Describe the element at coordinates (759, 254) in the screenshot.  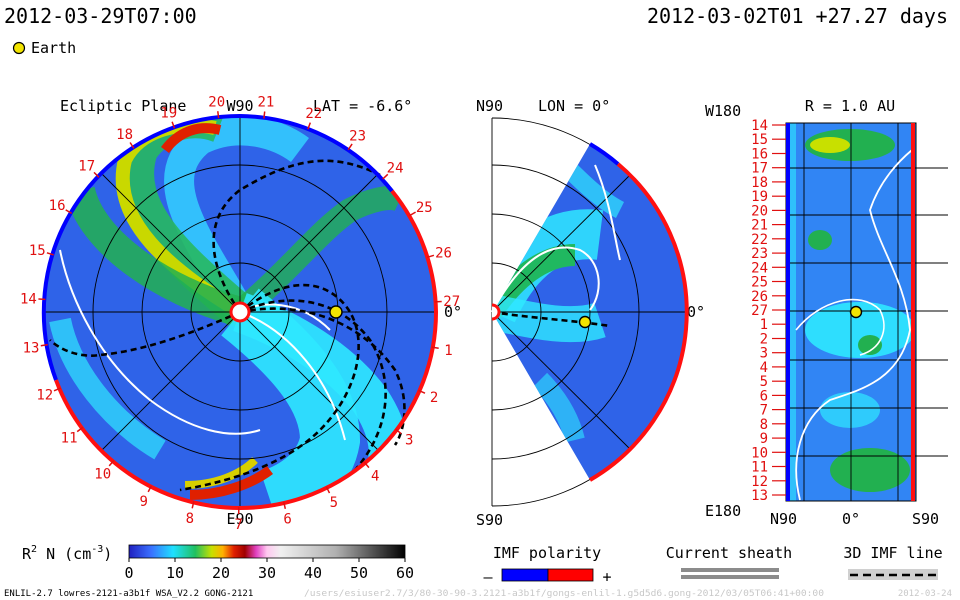
I see `radial-map-ytick-label: 23` at that location.